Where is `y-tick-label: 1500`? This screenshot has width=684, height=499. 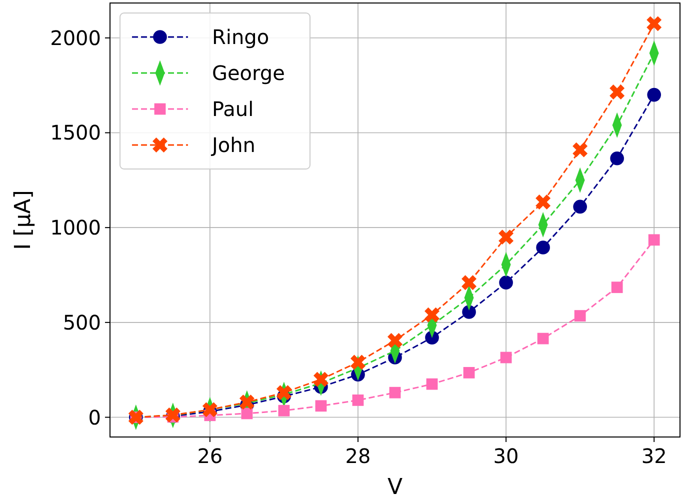
y-tick-label: 1500 is located at coordinates (75, 132).